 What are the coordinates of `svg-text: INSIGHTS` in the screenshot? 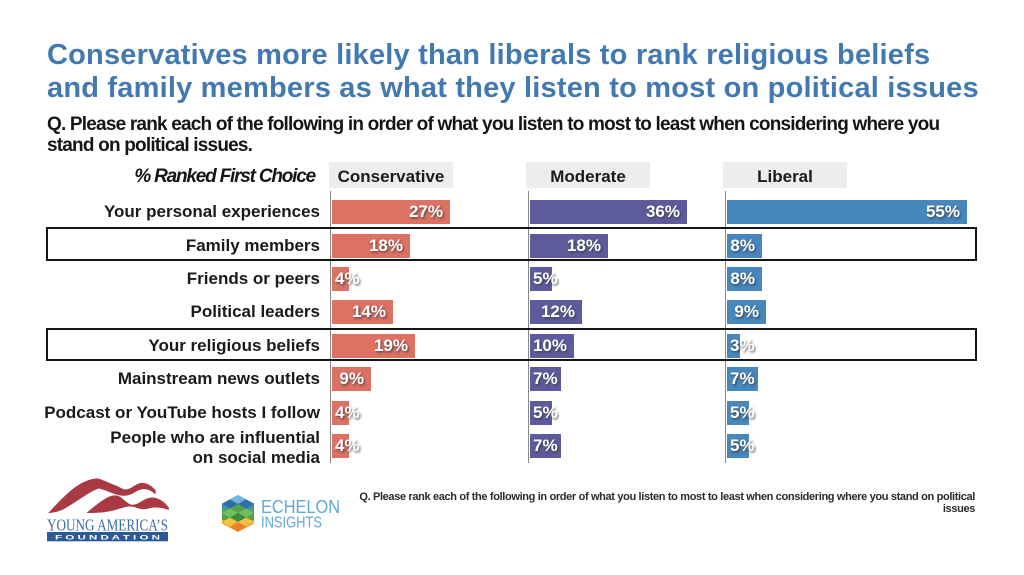 It's located at (291, 523).